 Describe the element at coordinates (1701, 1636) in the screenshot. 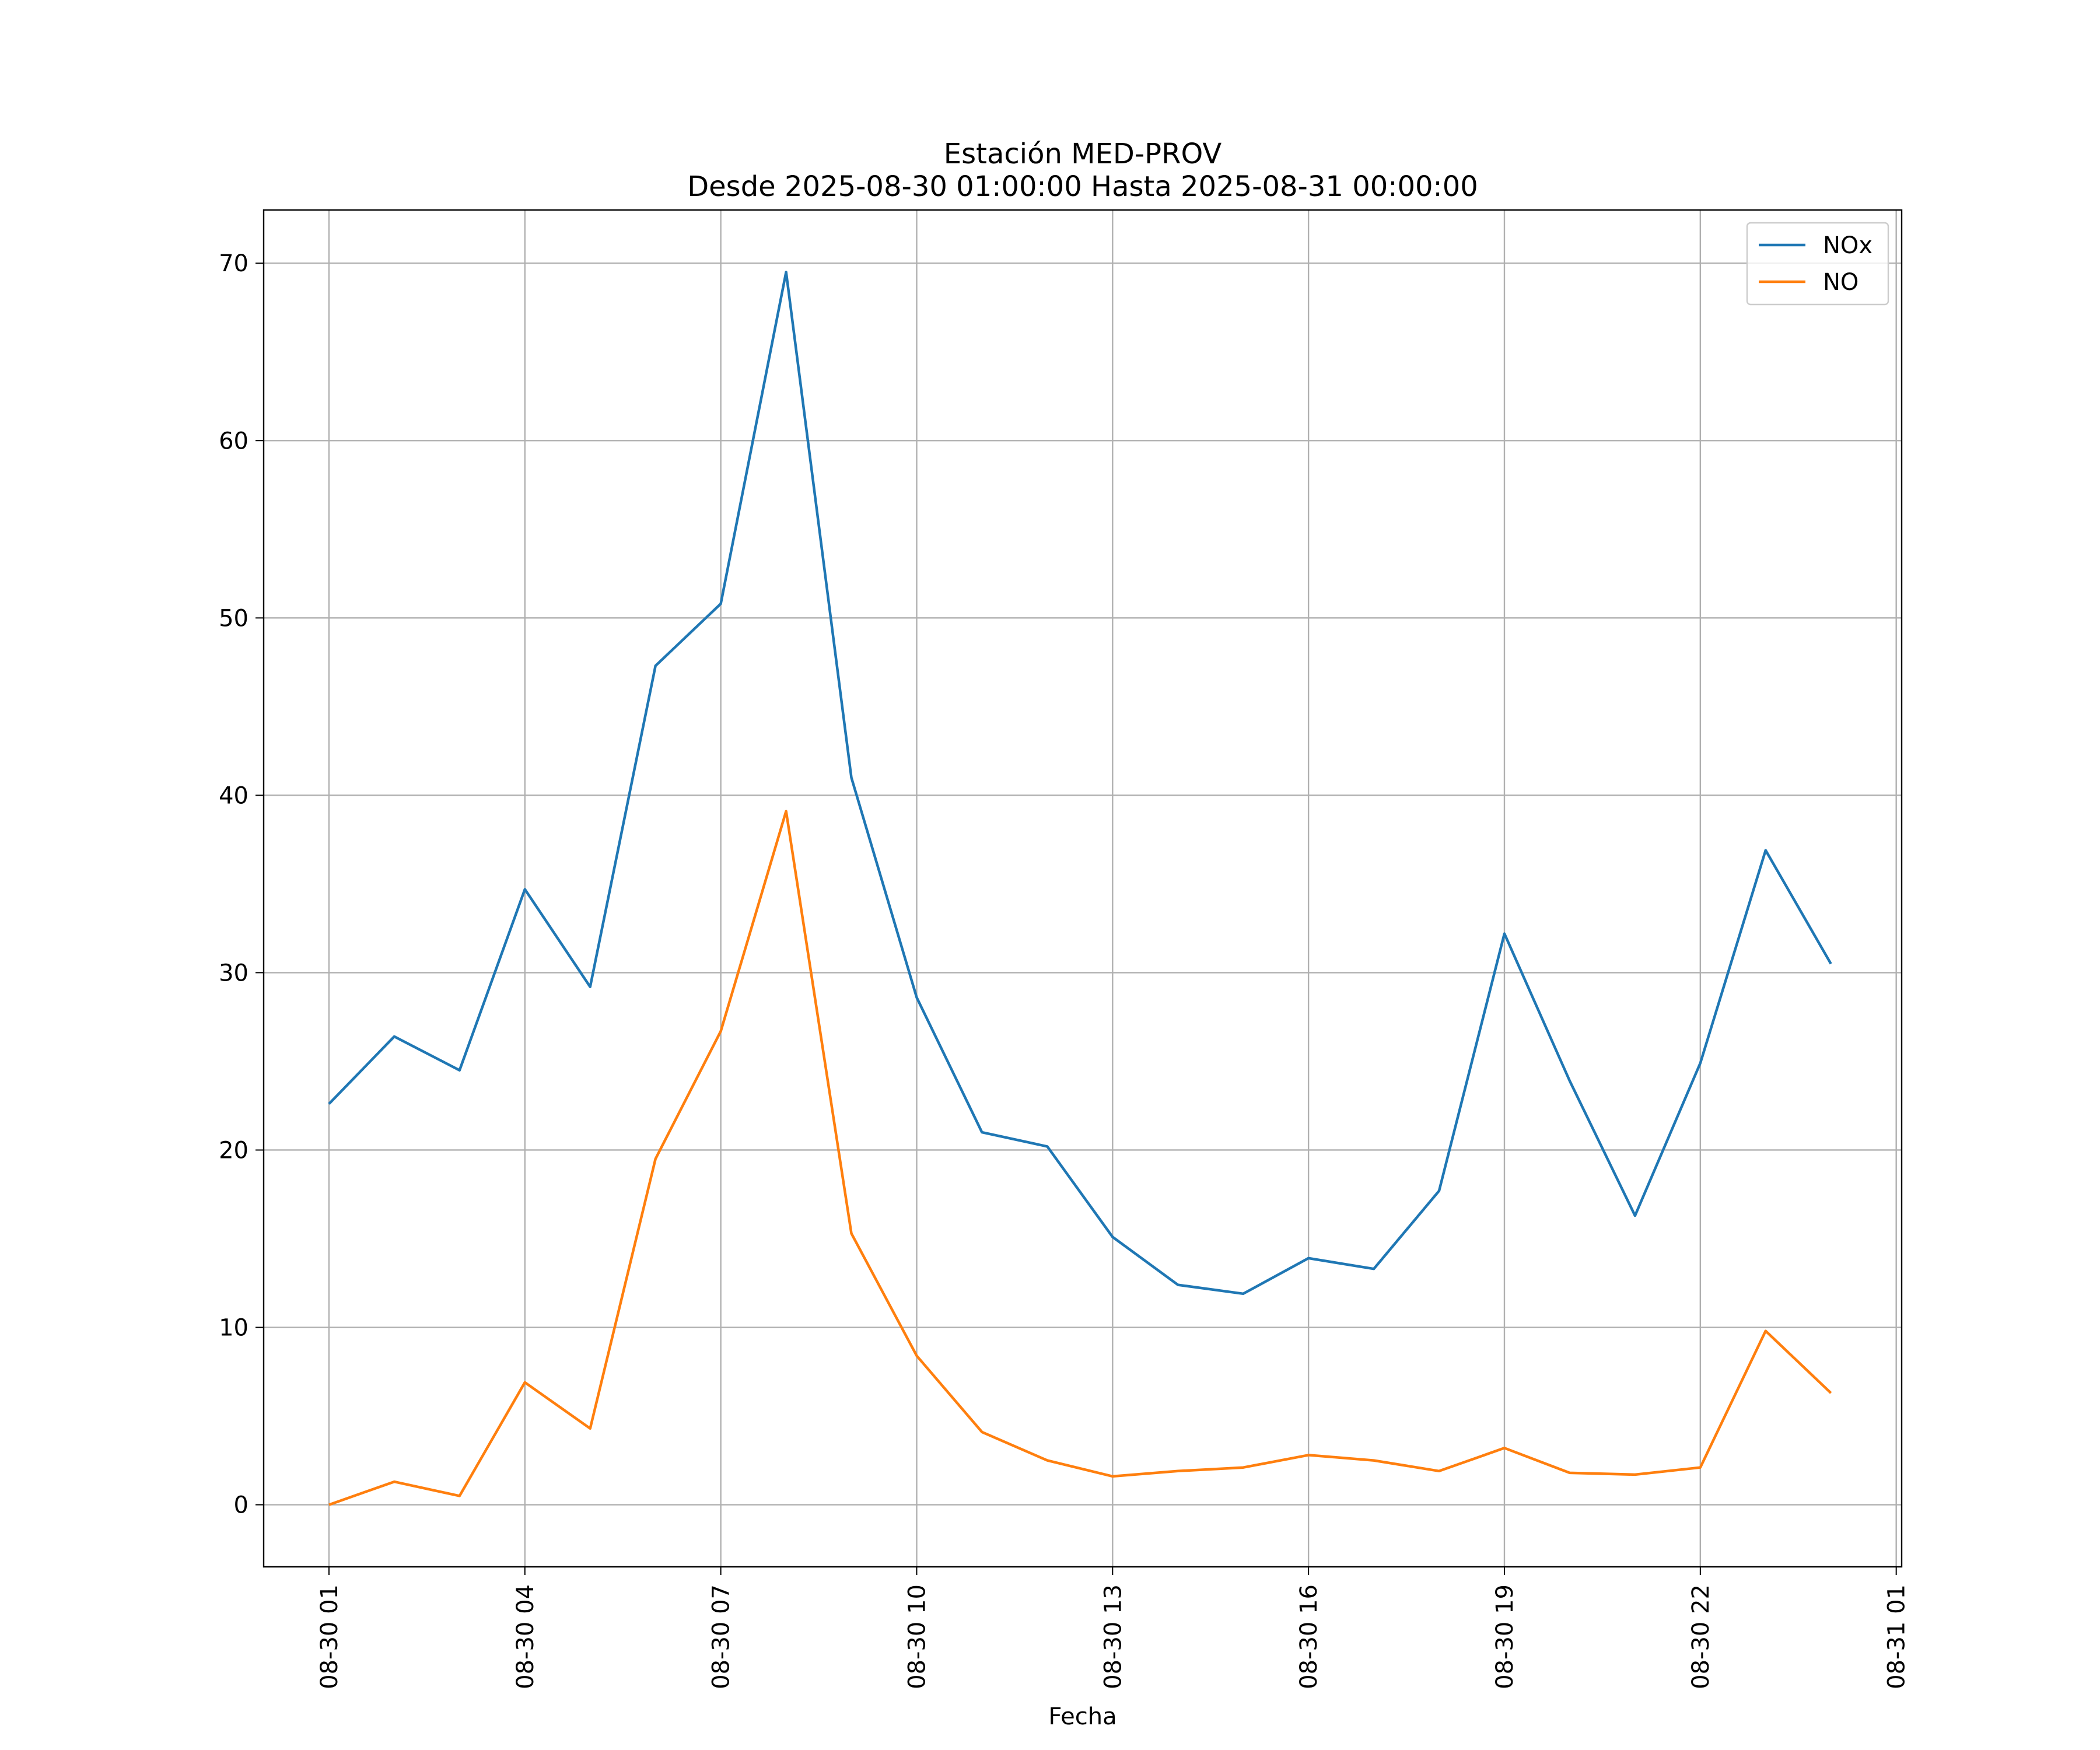

I see `x-tick-label: 08-30 22` at that location.